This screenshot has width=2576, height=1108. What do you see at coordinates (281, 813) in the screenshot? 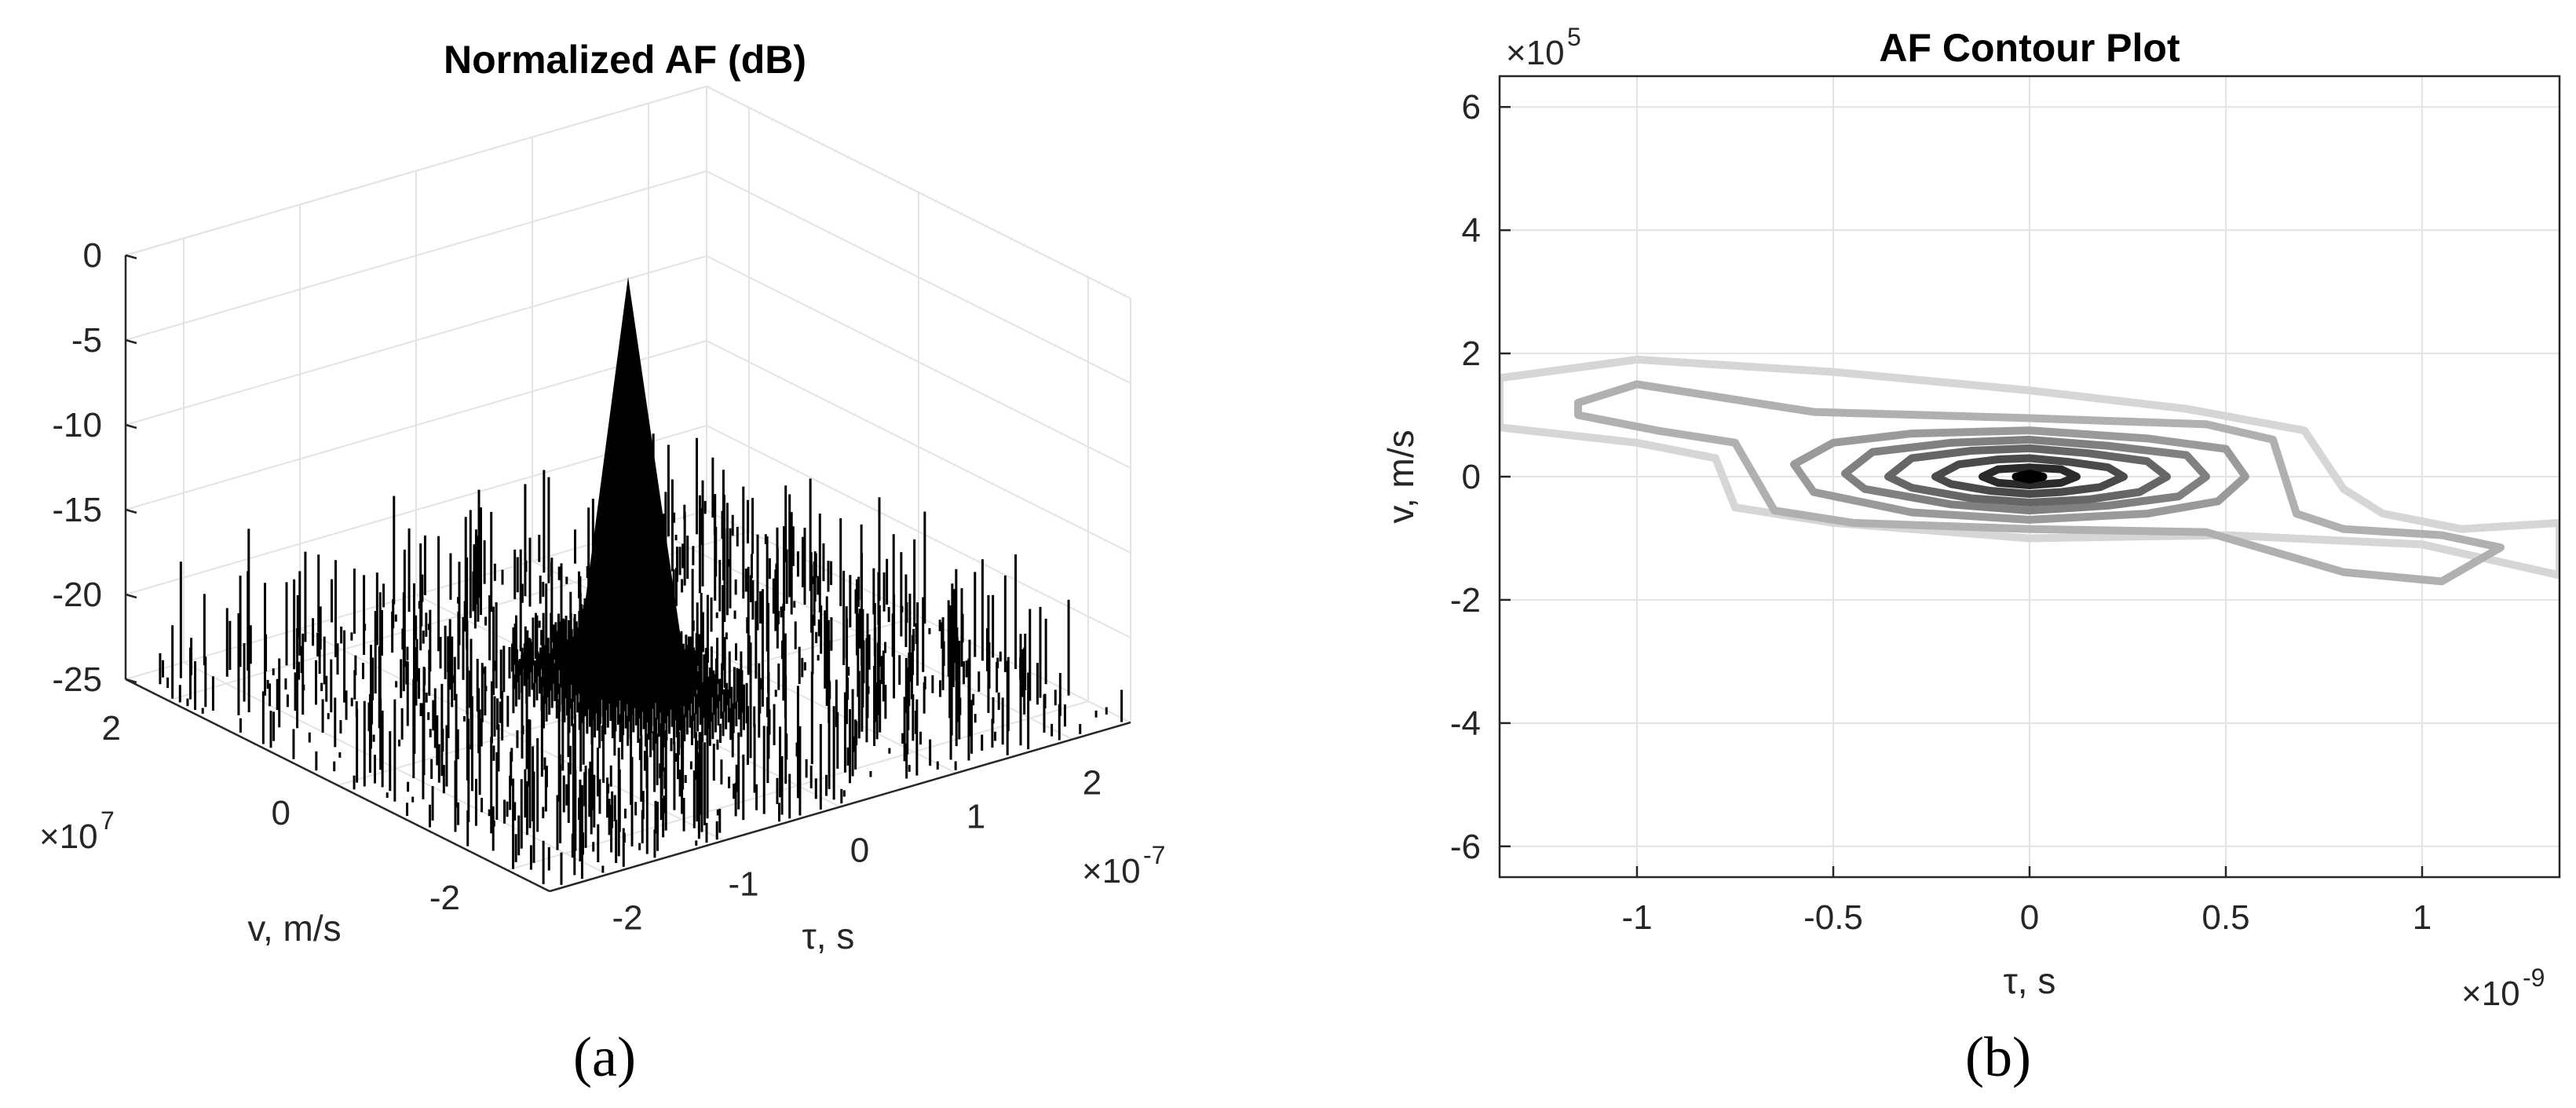
I see `y-tick-label: 0` at bounding box center [281, 813].